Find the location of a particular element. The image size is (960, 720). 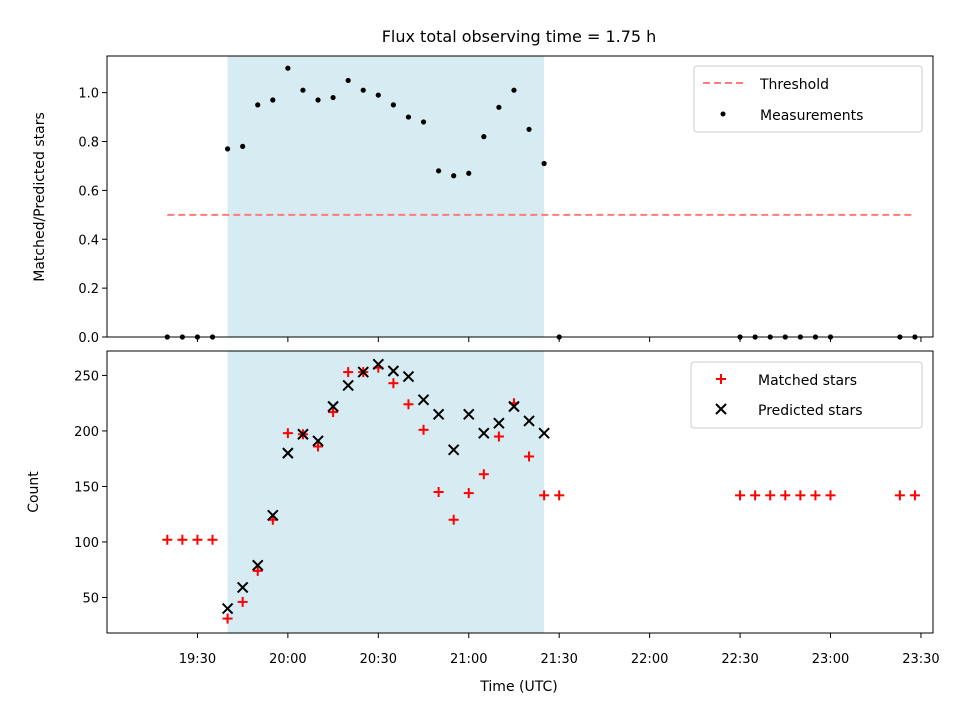

top-y-axis-label: Matched/Predicted stars is located at coordinates (40, 197).